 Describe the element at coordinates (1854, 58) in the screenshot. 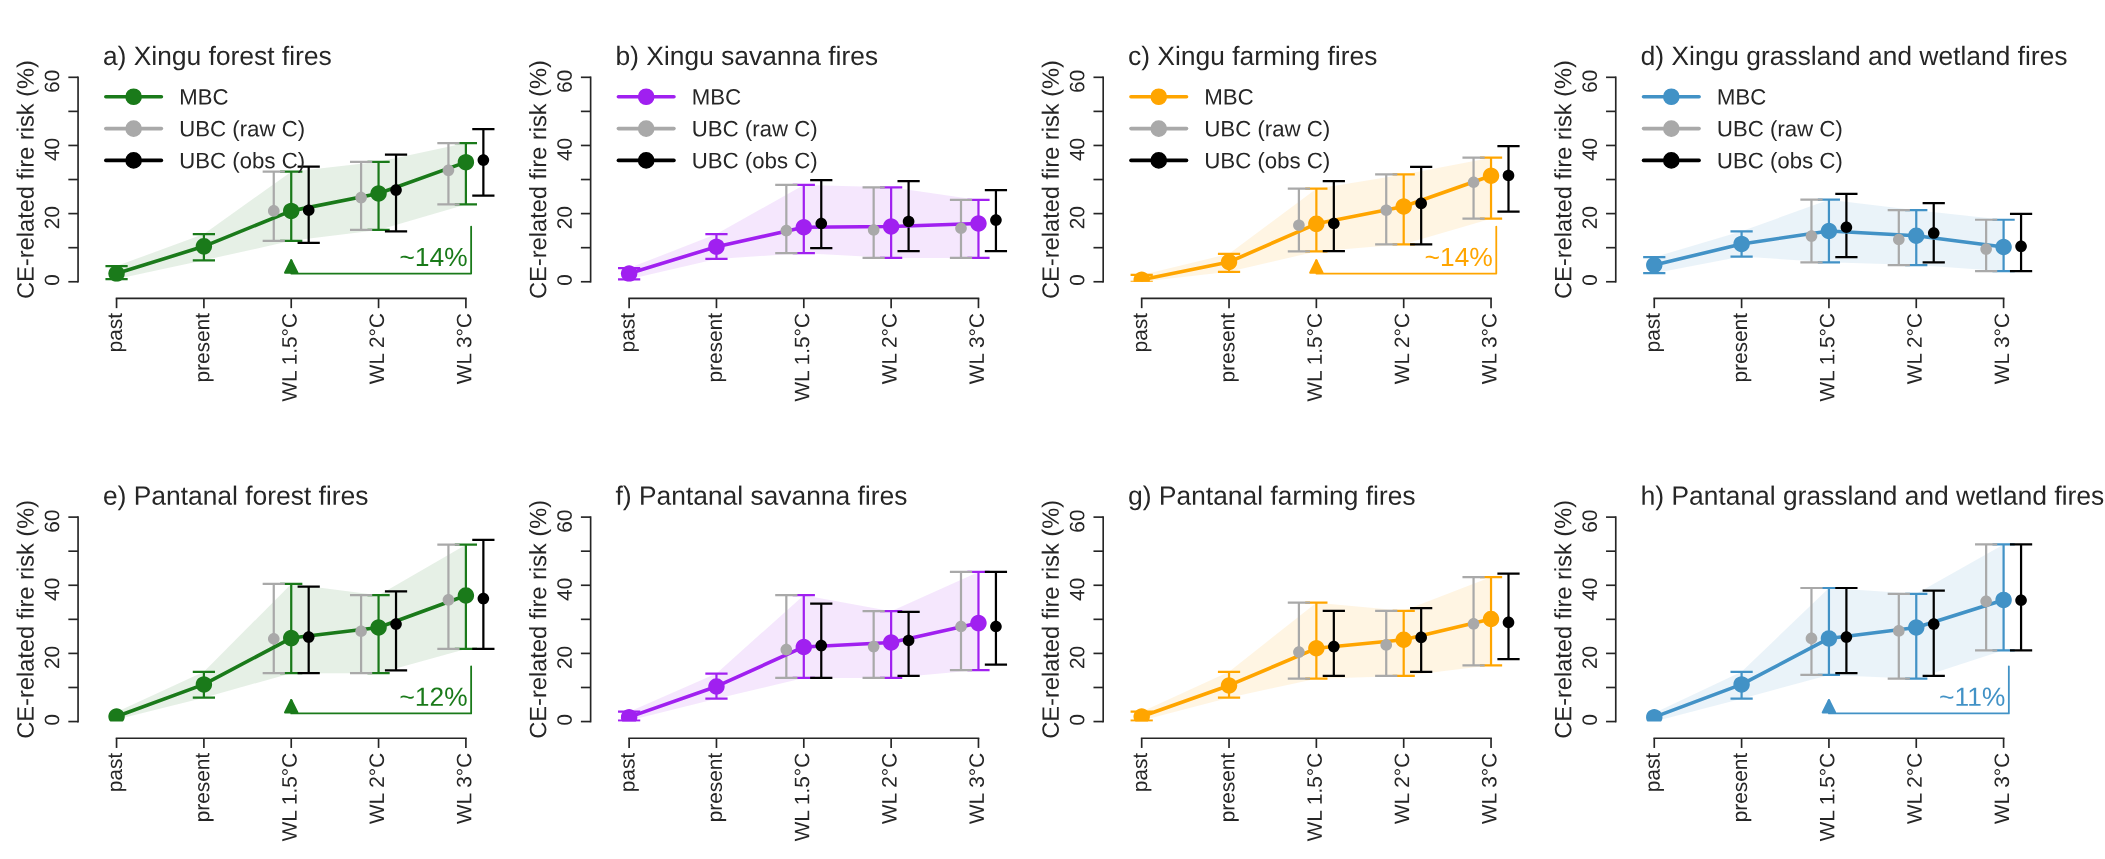

I see `chart-title: d) Xingu grassland and wetland fires` at that location.